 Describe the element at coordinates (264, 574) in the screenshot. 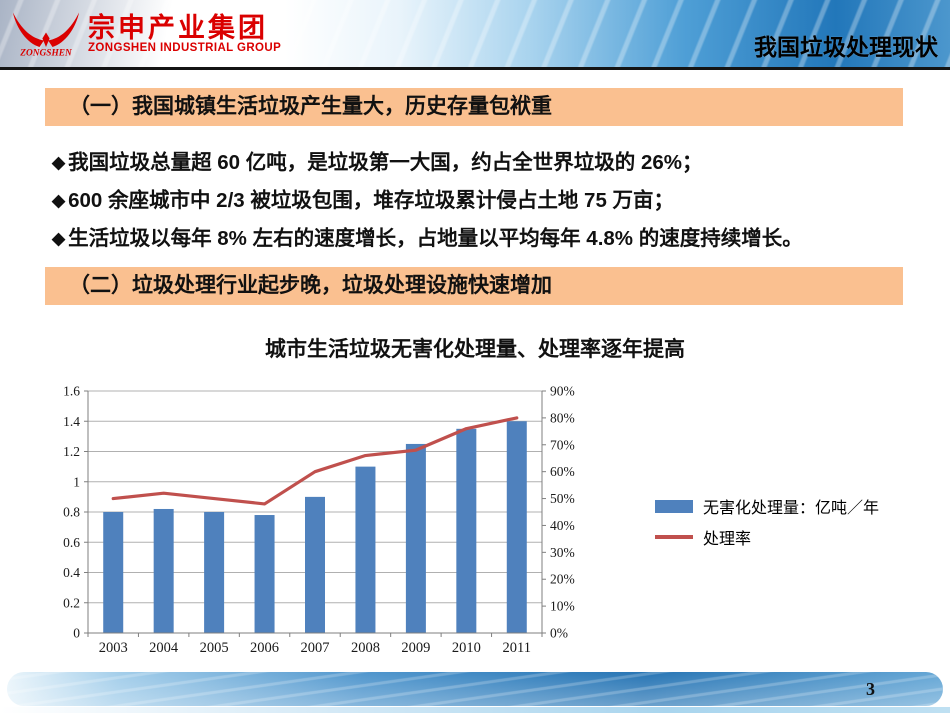

I see `bar-2006` at that location.